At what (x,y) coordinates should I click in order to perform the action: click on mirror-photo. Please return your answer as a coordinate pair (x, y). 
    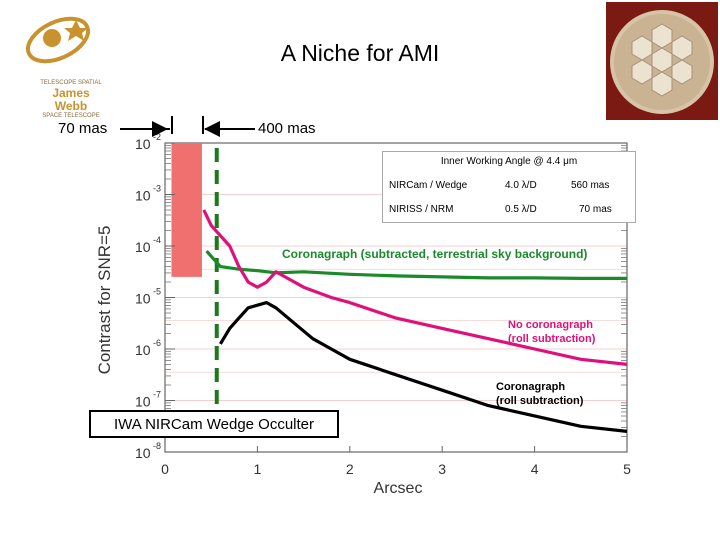
    Looking at the image, I should click on (662, 61).